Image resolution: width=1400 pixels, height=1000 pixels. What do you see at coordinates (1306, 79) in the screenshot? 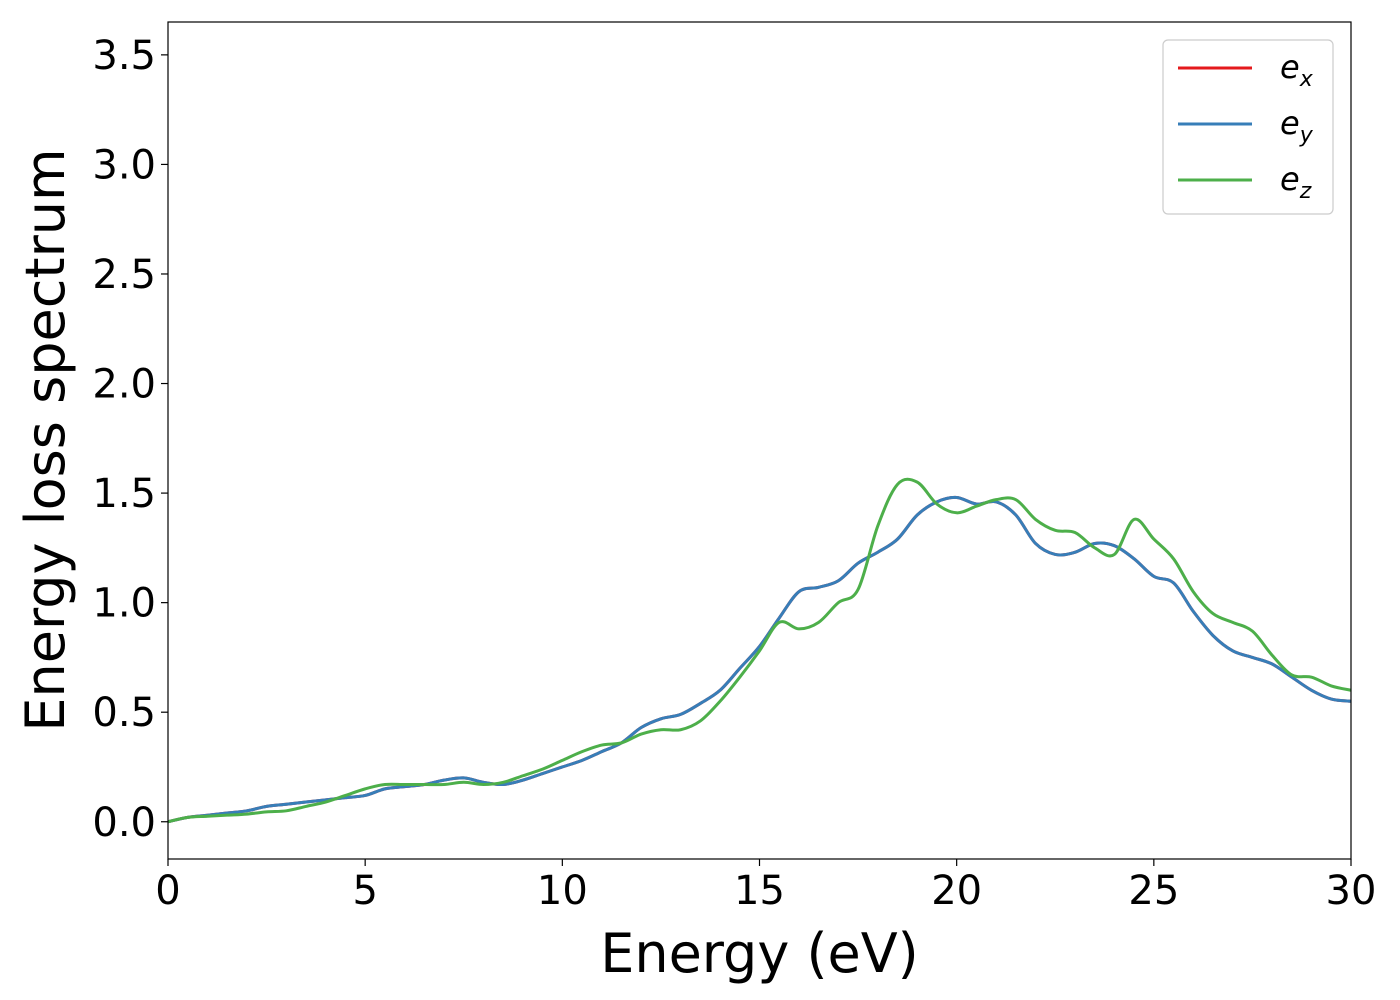
I see `legend-label-subscript: x` at bounding box center [1306, 79].